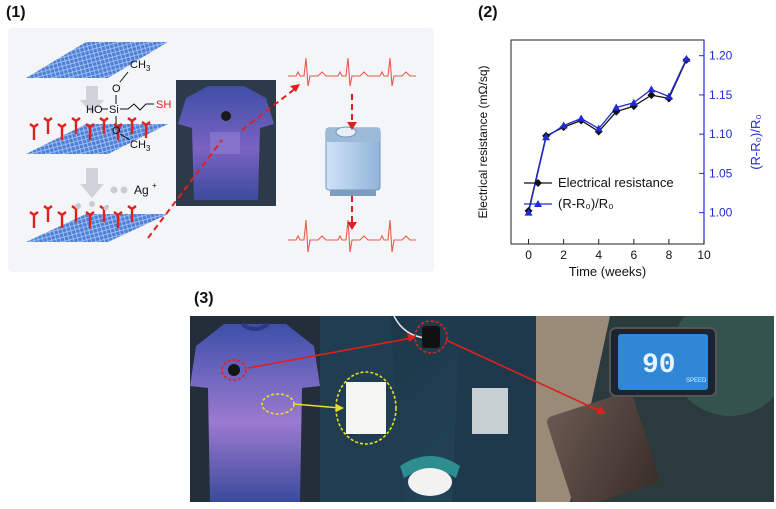  Describe the element at coordinates (607, 135) in the screenshot. I see `series-ratio-line` at that location.